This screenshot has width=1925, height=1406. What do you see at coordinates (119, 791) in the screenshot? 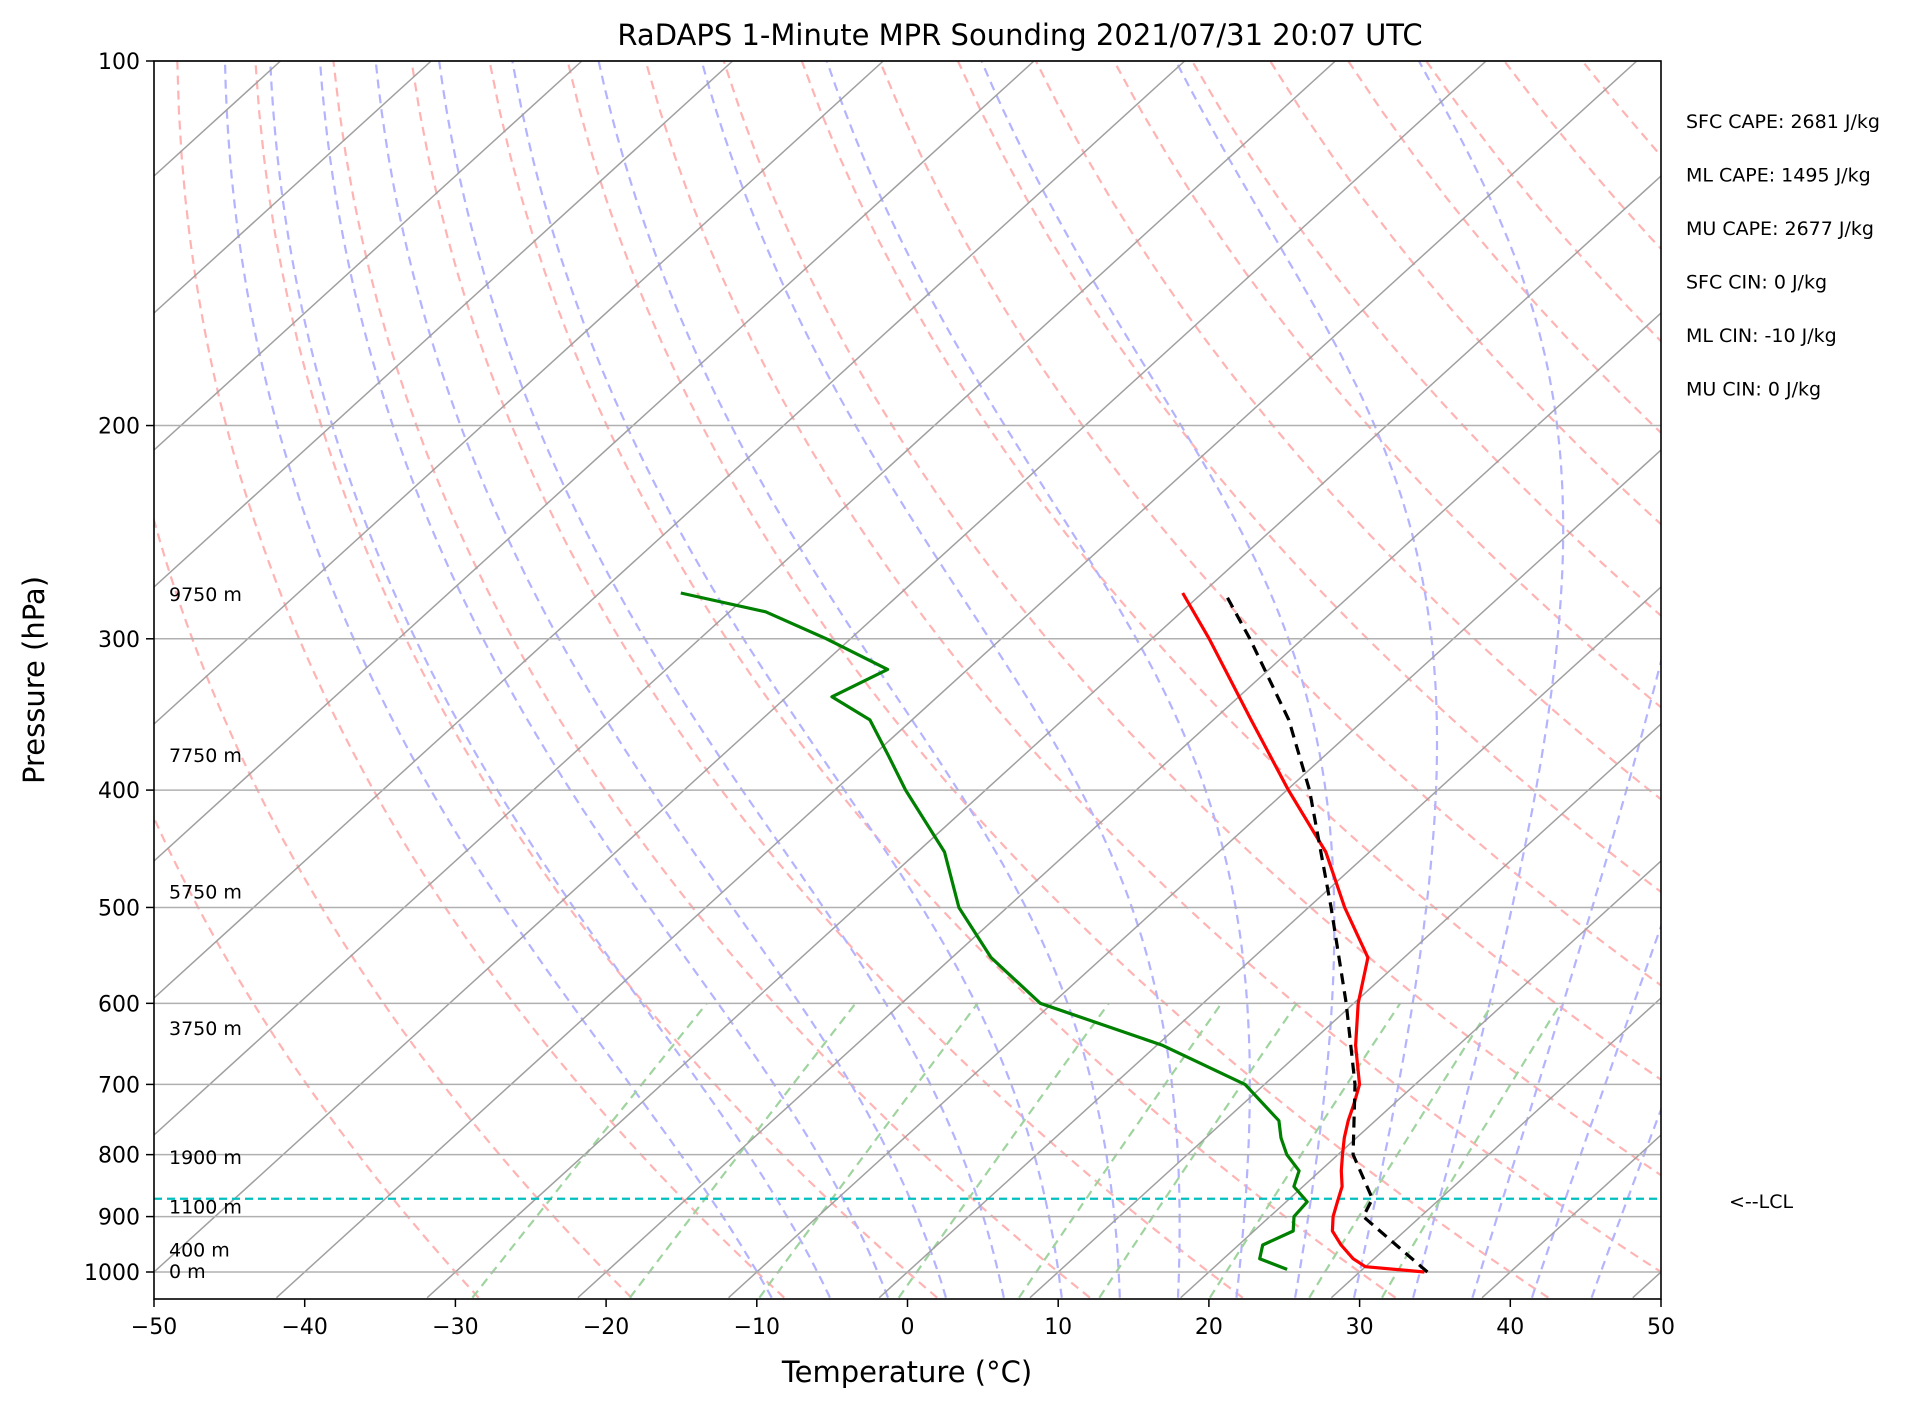
I see `y-tick-label: 400` at bounding box center [119, 791].